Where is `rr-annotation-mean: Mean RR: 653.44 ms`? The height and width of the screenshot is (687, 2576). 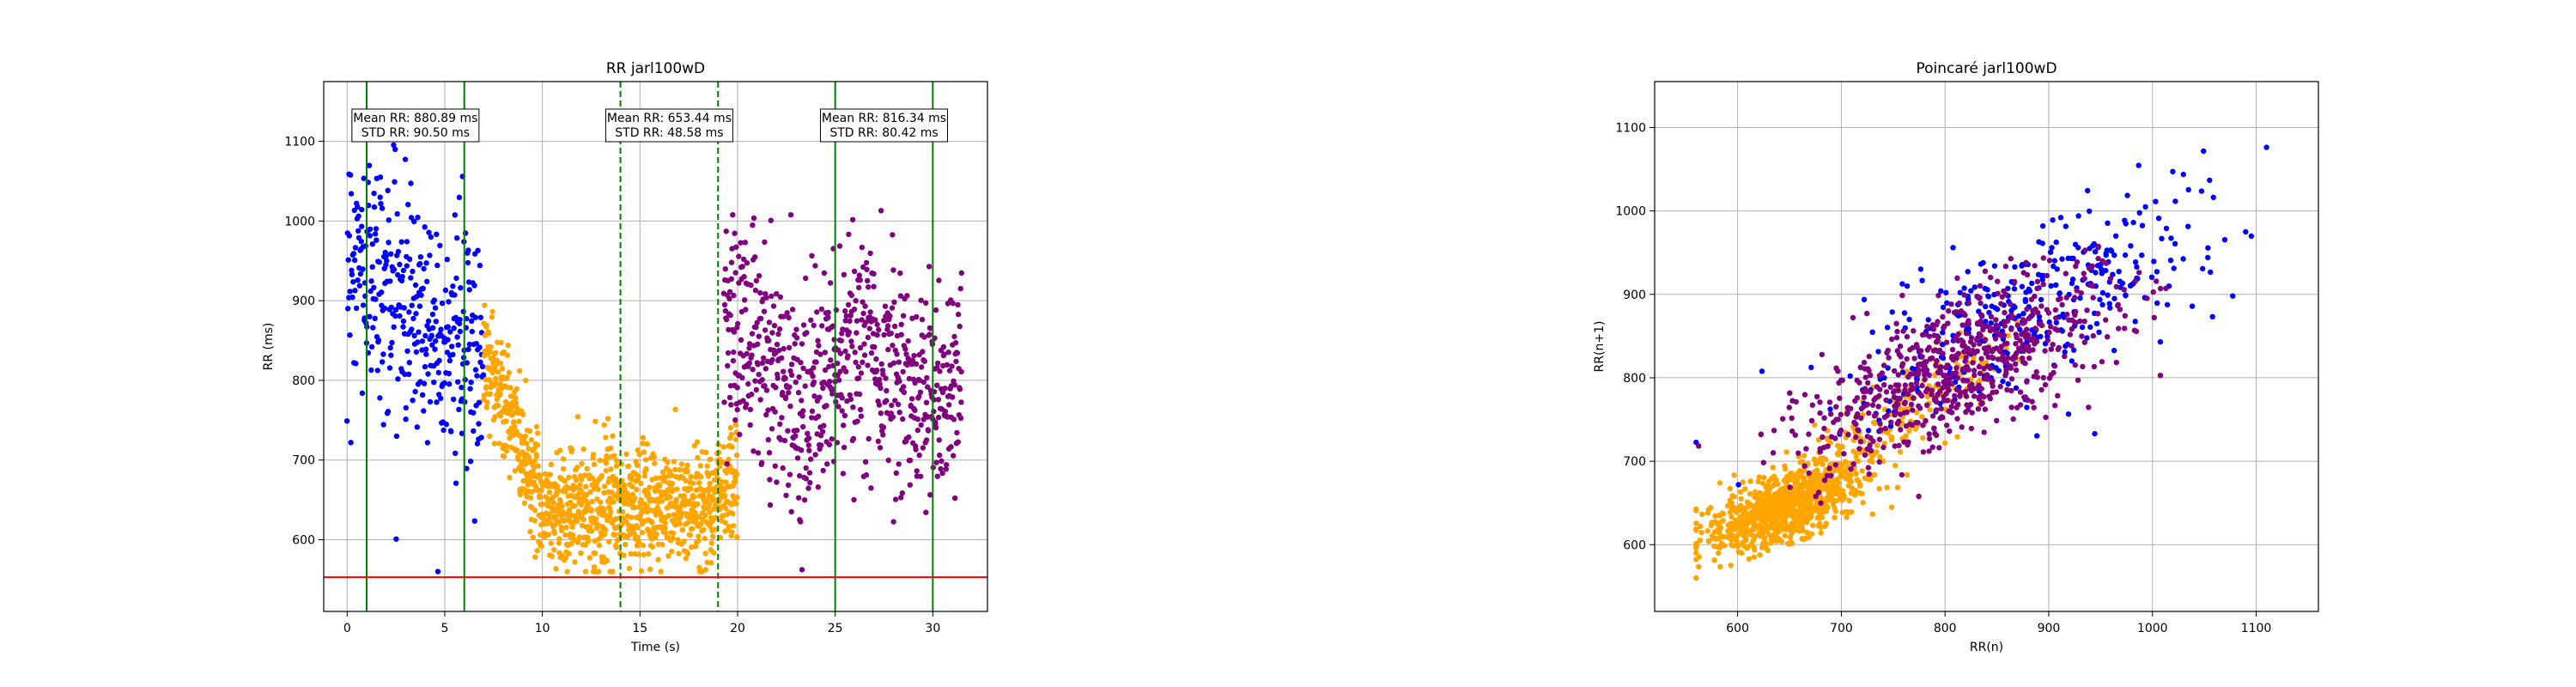 rr-annotation-mean: Mean RR: 653.44 ms is located at coordinates (669, 118).